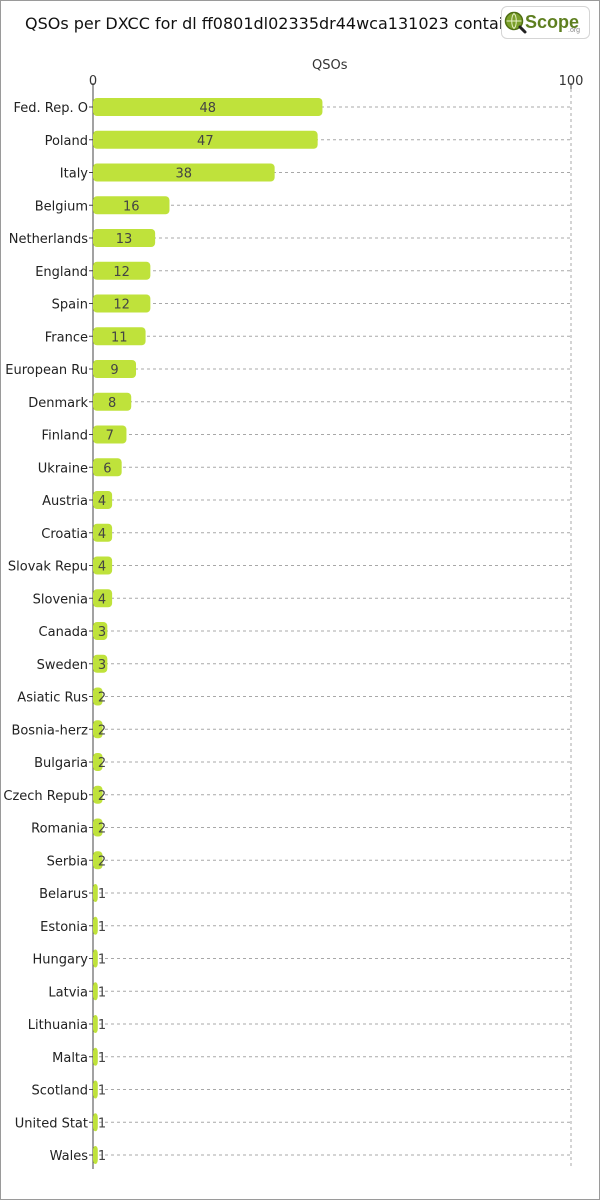  I want to click on bar-value-label: 3, so click(102, 632).